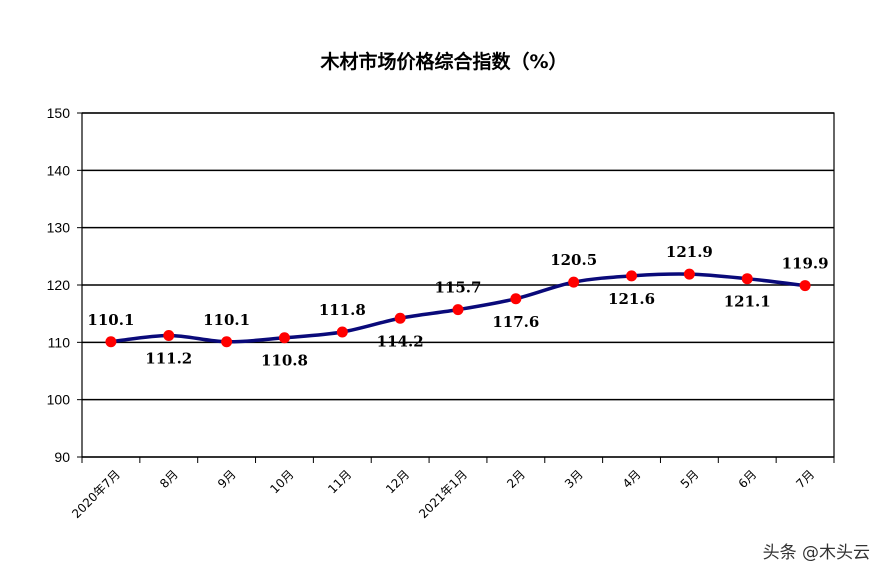 This screenshot has height=575, width=888. I want to click on data-label: 111.8, so click(342, 310).